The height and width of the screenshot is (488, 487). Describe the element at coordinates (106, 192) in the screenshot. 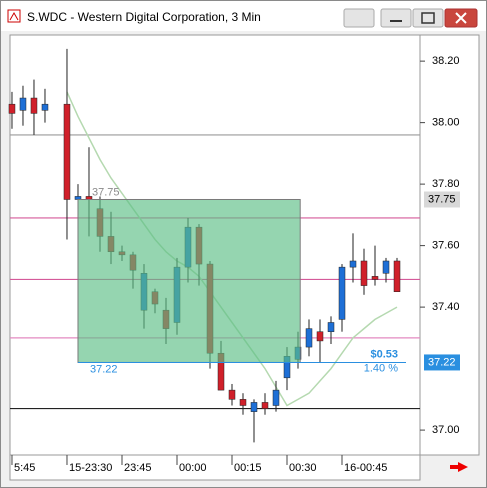

I see `range-top-label: 37.75` at that location.